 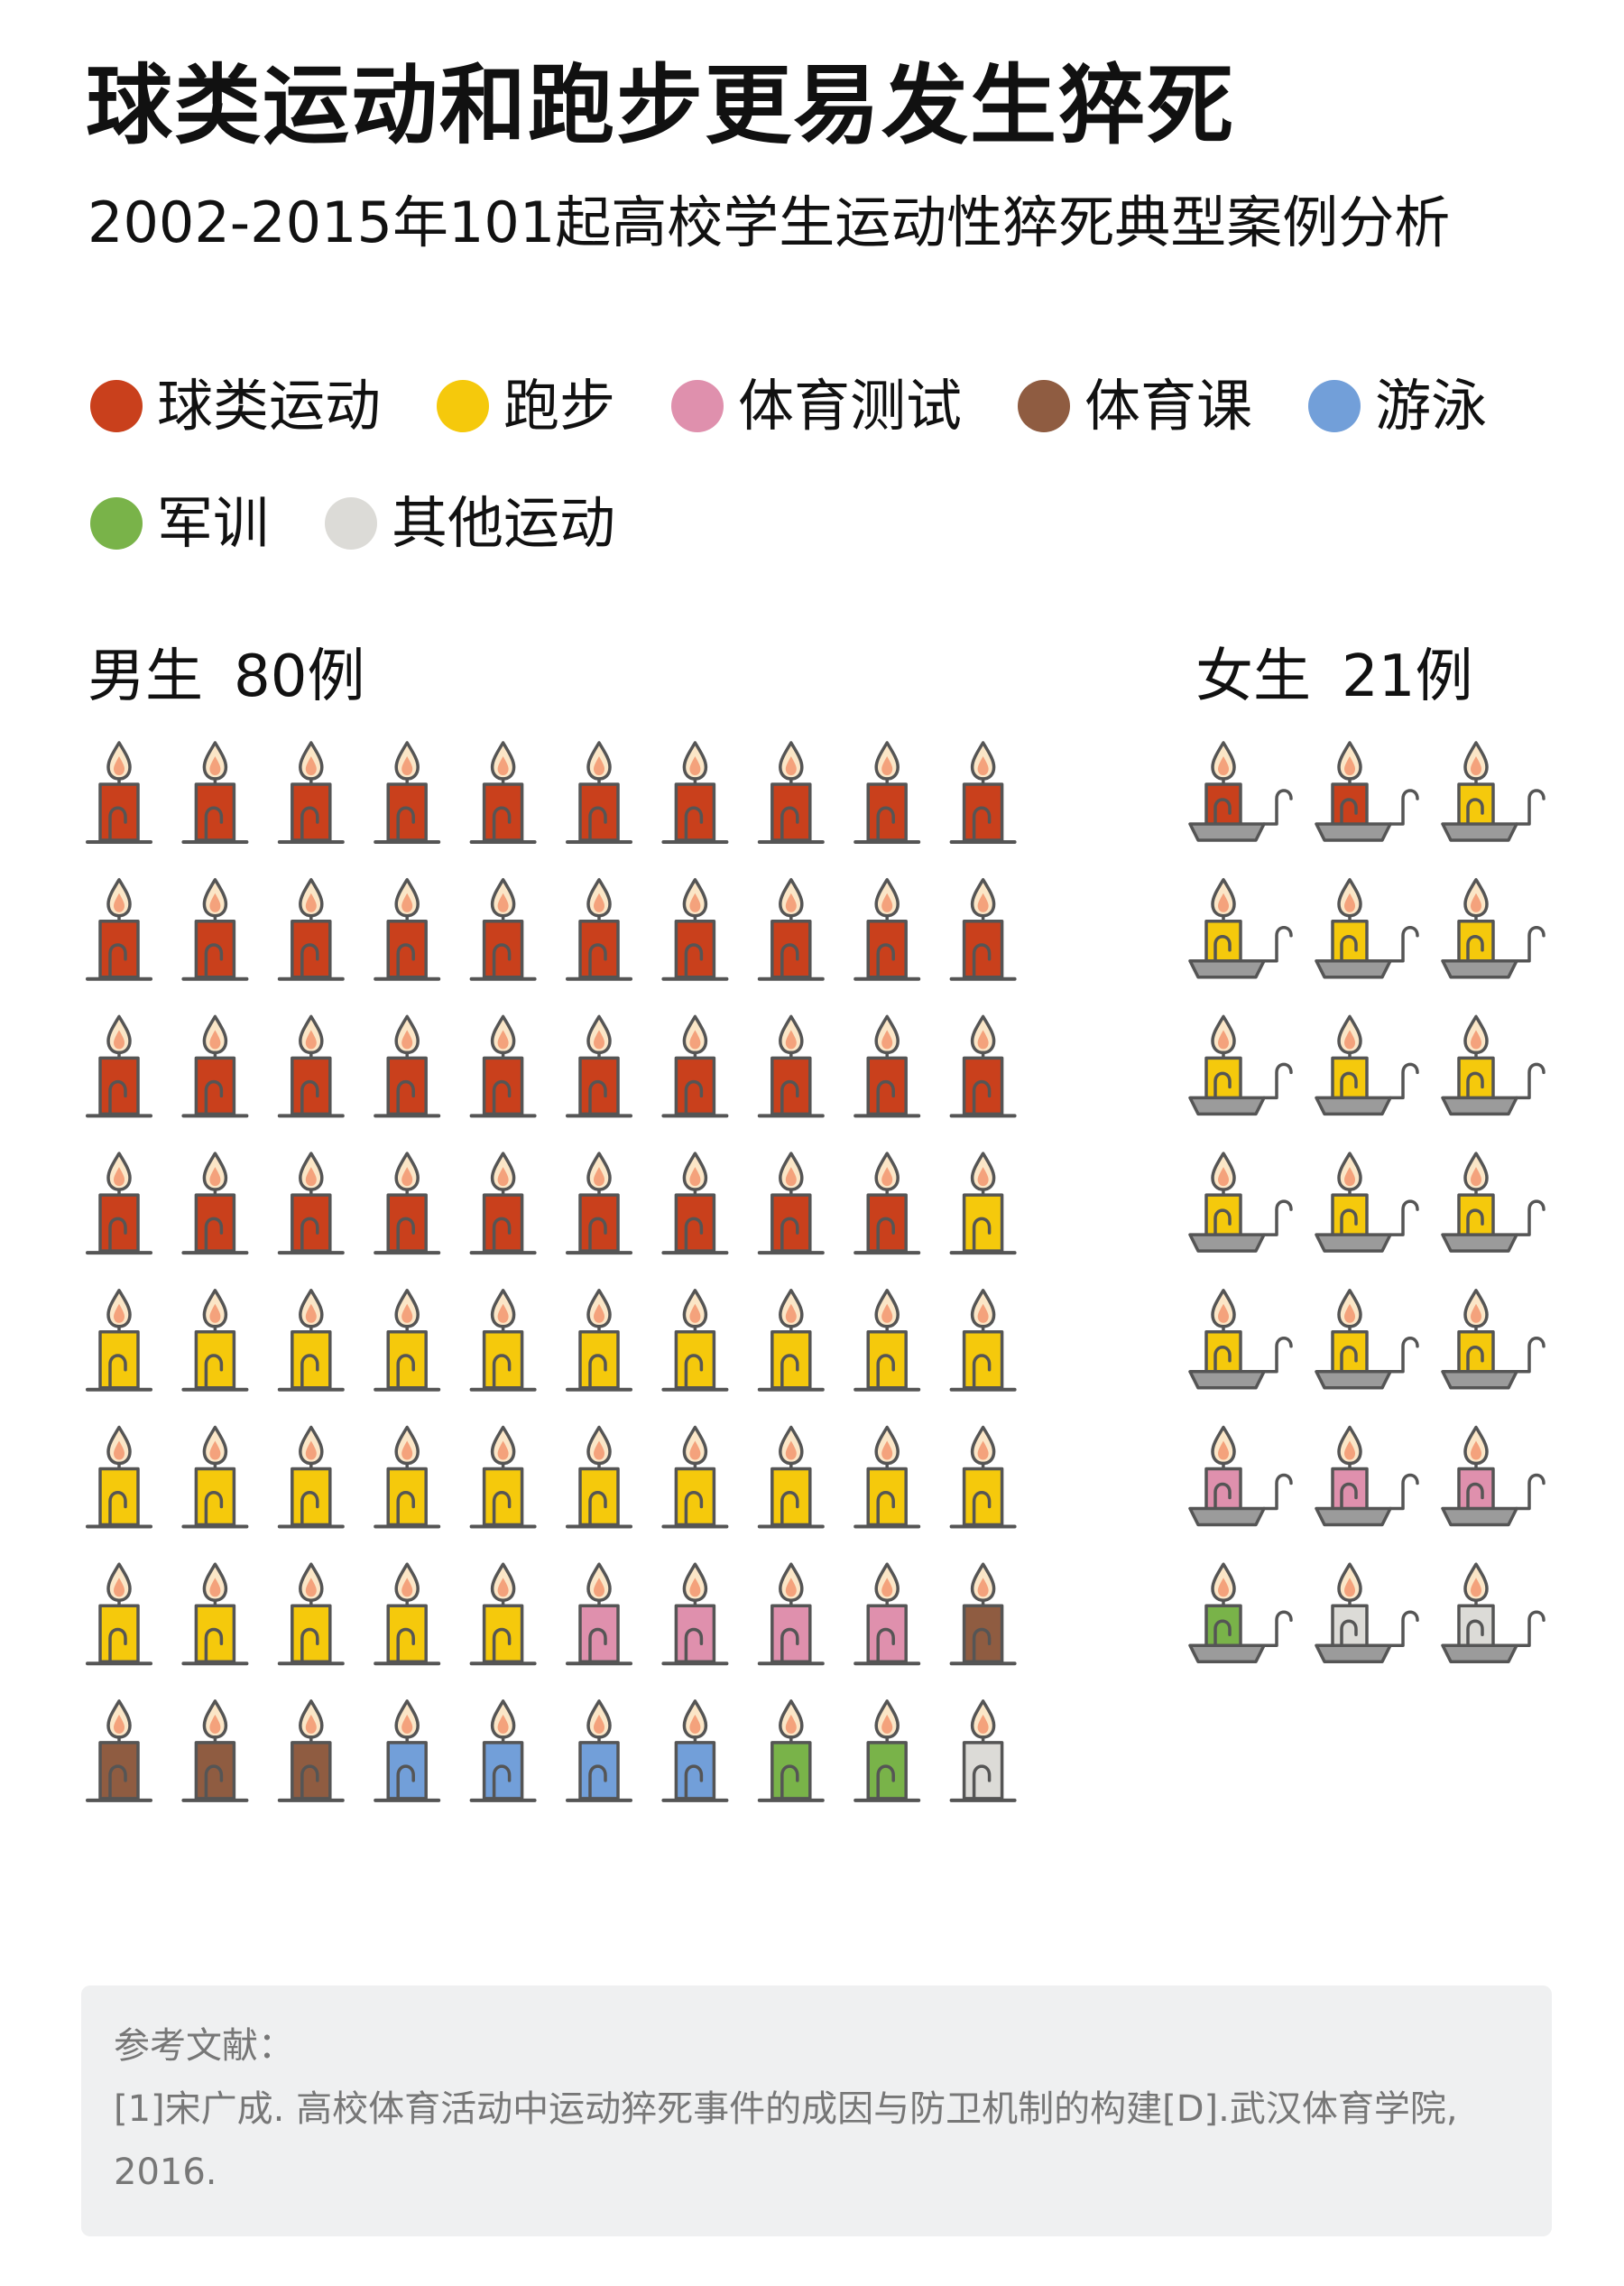 What do you see at coordinates (1253, 676) in the screenshot?
I see `female-label: 女生` at bounding box center [1253, 676].